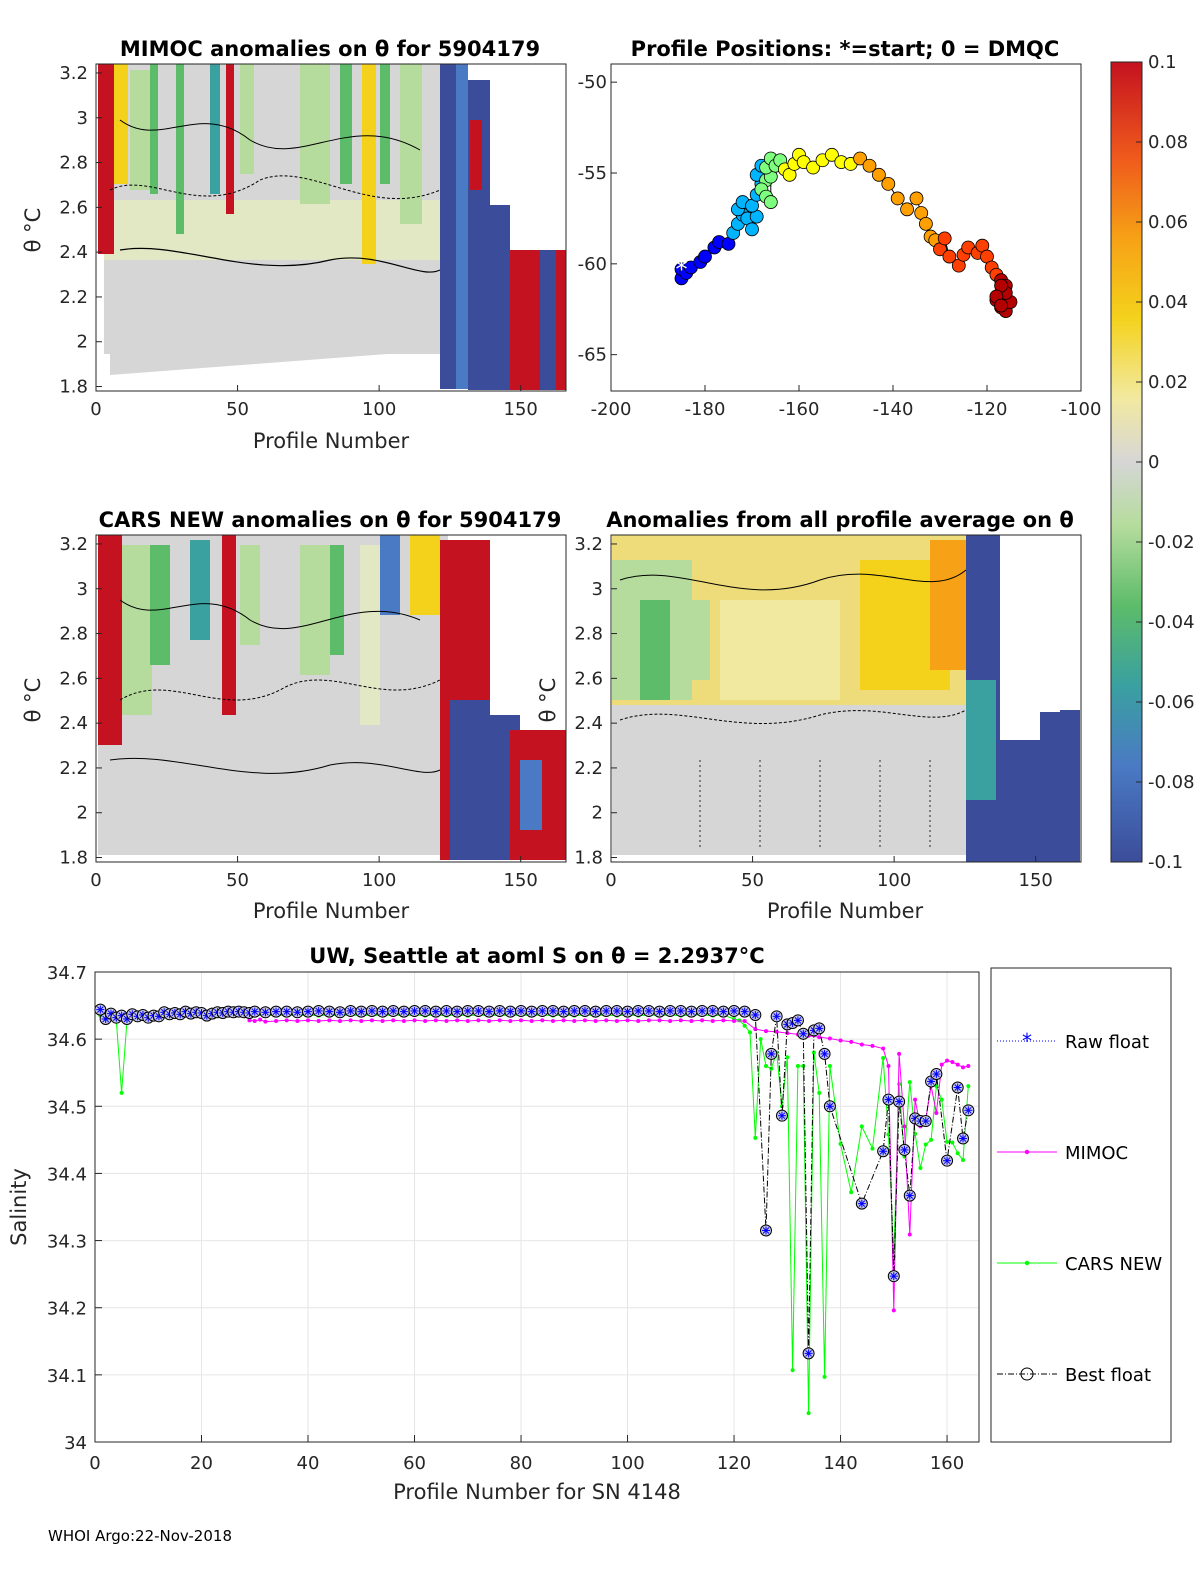  Describe the element at coordinates (1081, 409) in the screenshot. I see `positions-xtick-label: -100` at that location.